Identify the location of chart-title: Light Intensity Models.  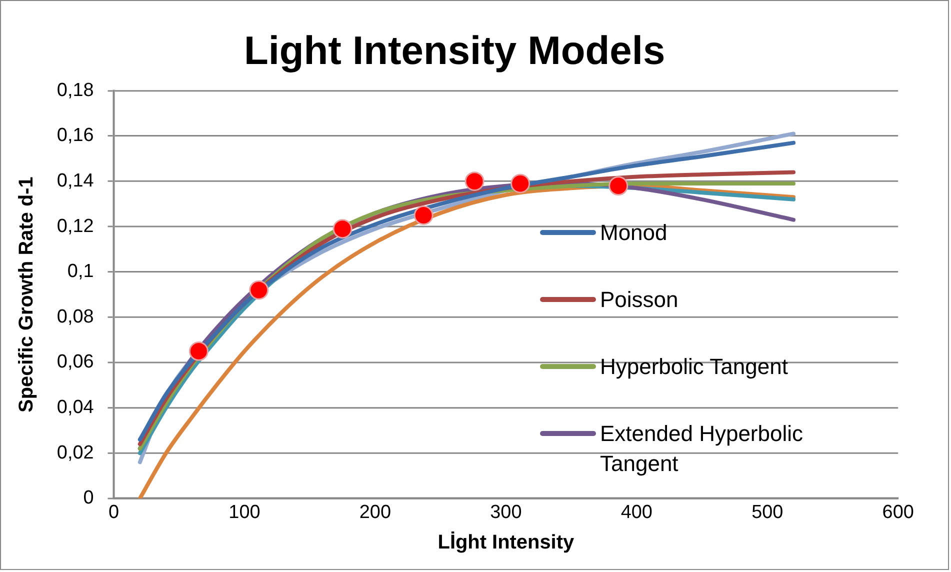
(455, 50).